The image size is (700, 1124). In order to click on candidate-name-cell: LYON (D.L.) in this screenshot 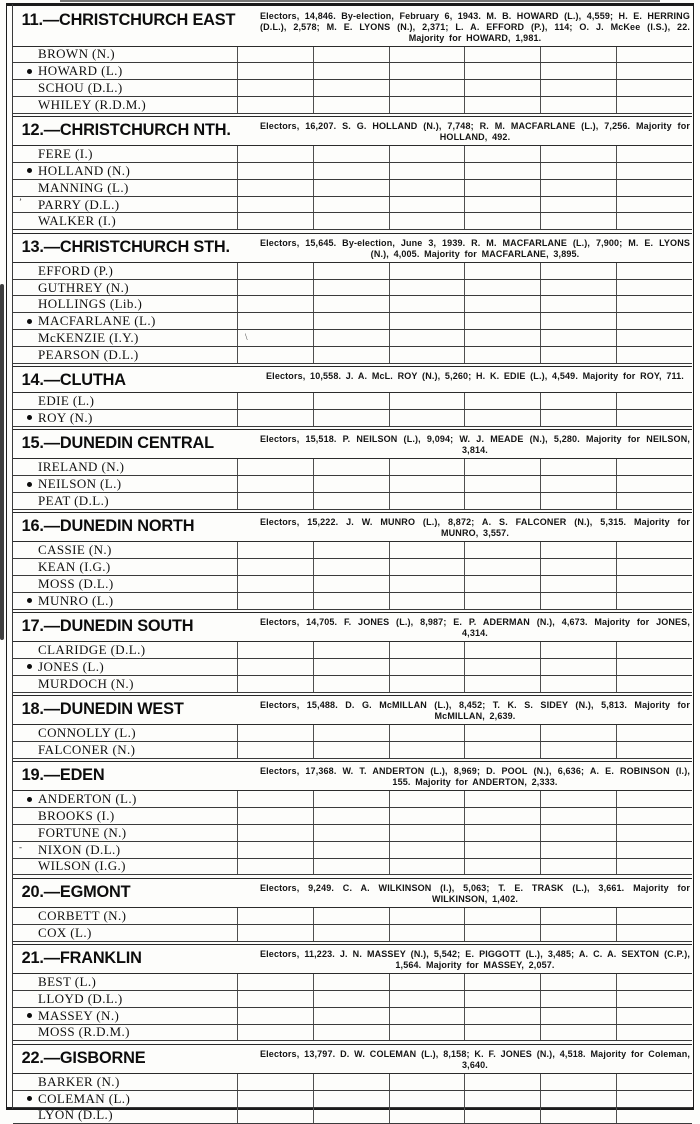, I will do `click(125, 1116)`.